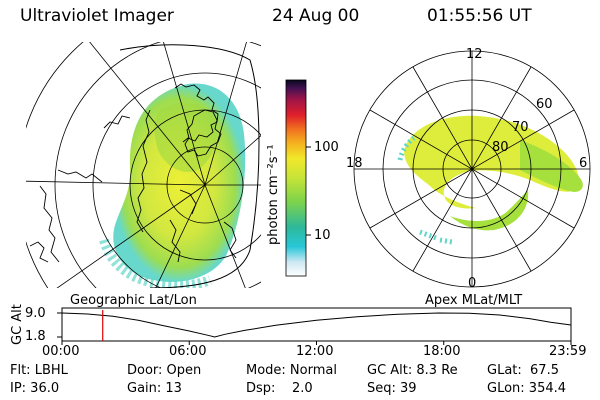 This screenshot has height=400, width=600. Describe the element at coordinates (133, 300) in the screenshot. I see `geo-panel-label: Geographic Lat/Lon` at that location.